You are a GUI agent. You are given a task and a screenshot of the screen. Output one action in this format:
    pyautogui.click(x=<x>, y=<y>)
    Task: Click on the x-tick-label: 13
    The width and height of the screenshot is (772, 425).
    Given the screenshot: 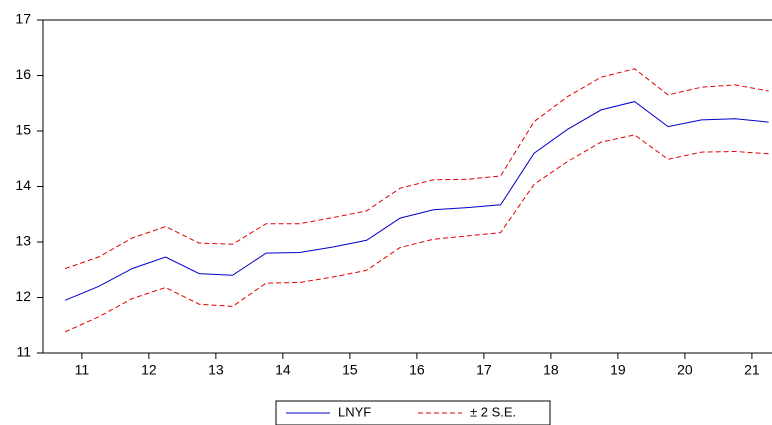 What is the action you would take?
    pyautogui.click(x=216, y=370)
    